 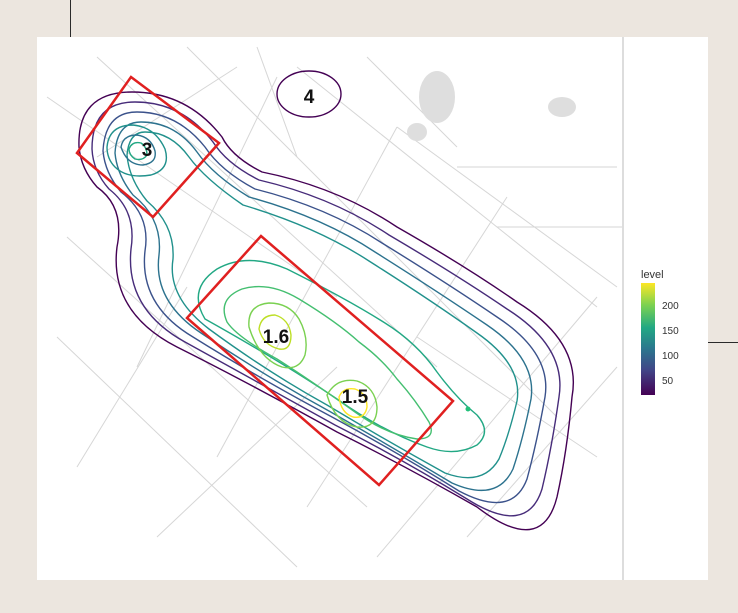 I want to click on frame-line-top, so click(x=70, y=19).